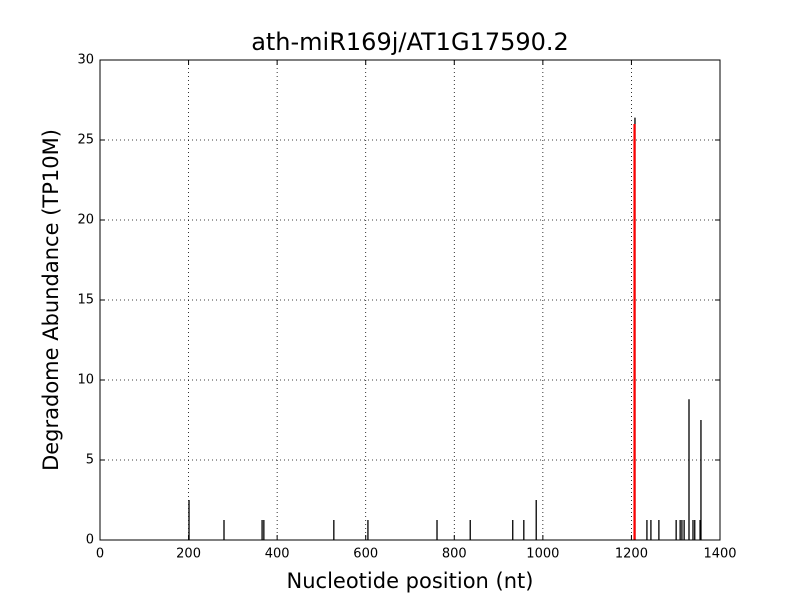 The width and height of the screenshot is (800, 600). What do you see at coordinates (719, 554) in the screenshot?
I see `x-tick-label: 1400` at bounding box center [719, 554].